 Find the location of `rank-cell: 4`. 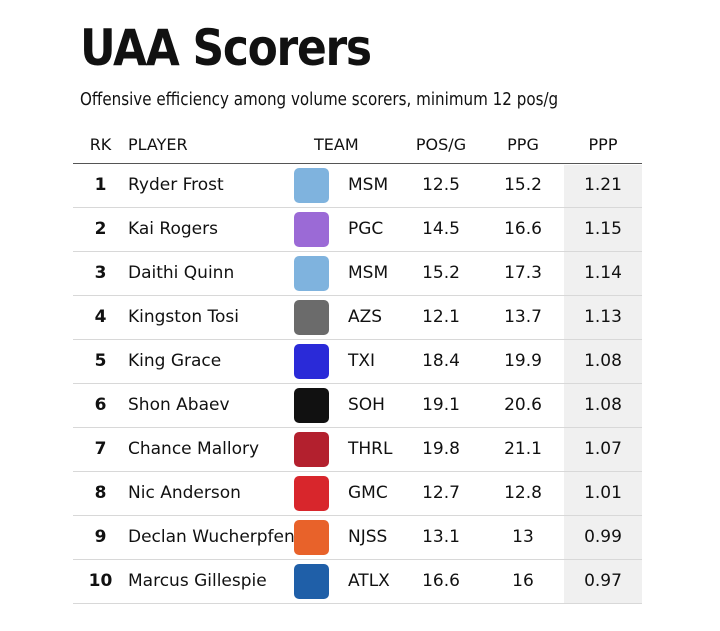

rank-cell: 4 is located at coordinates (100, 317).